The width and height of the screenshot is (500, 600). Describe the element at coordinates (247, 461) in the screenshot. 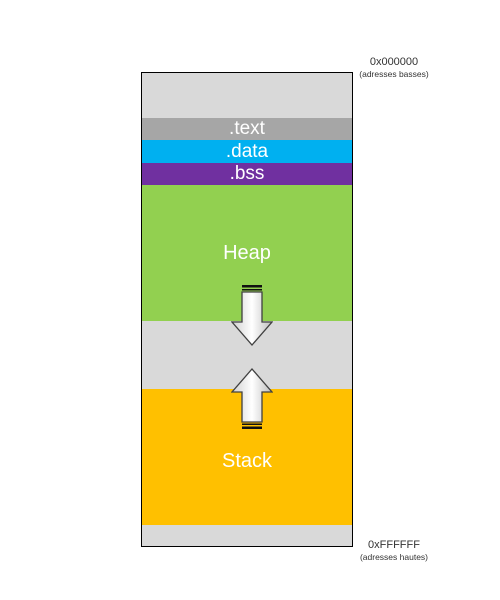

I see `stack-segment-label: Stack` at that location.